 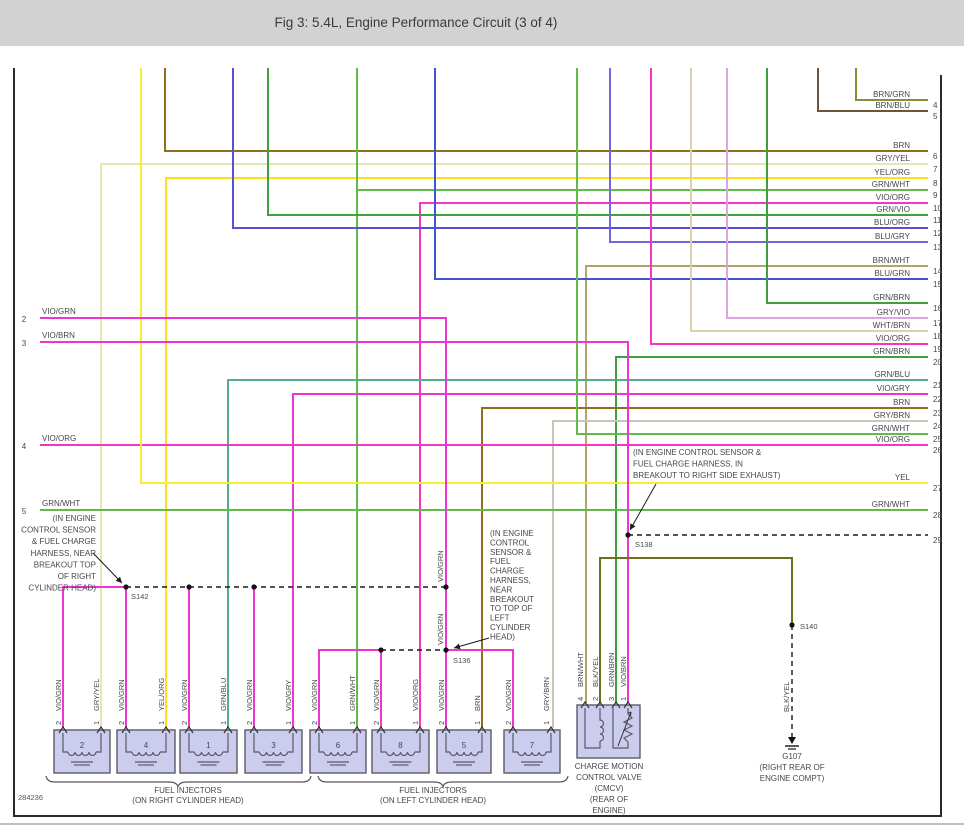 I want to click on ground-label: ENGINE COMPT), so click(x=792, y=778).